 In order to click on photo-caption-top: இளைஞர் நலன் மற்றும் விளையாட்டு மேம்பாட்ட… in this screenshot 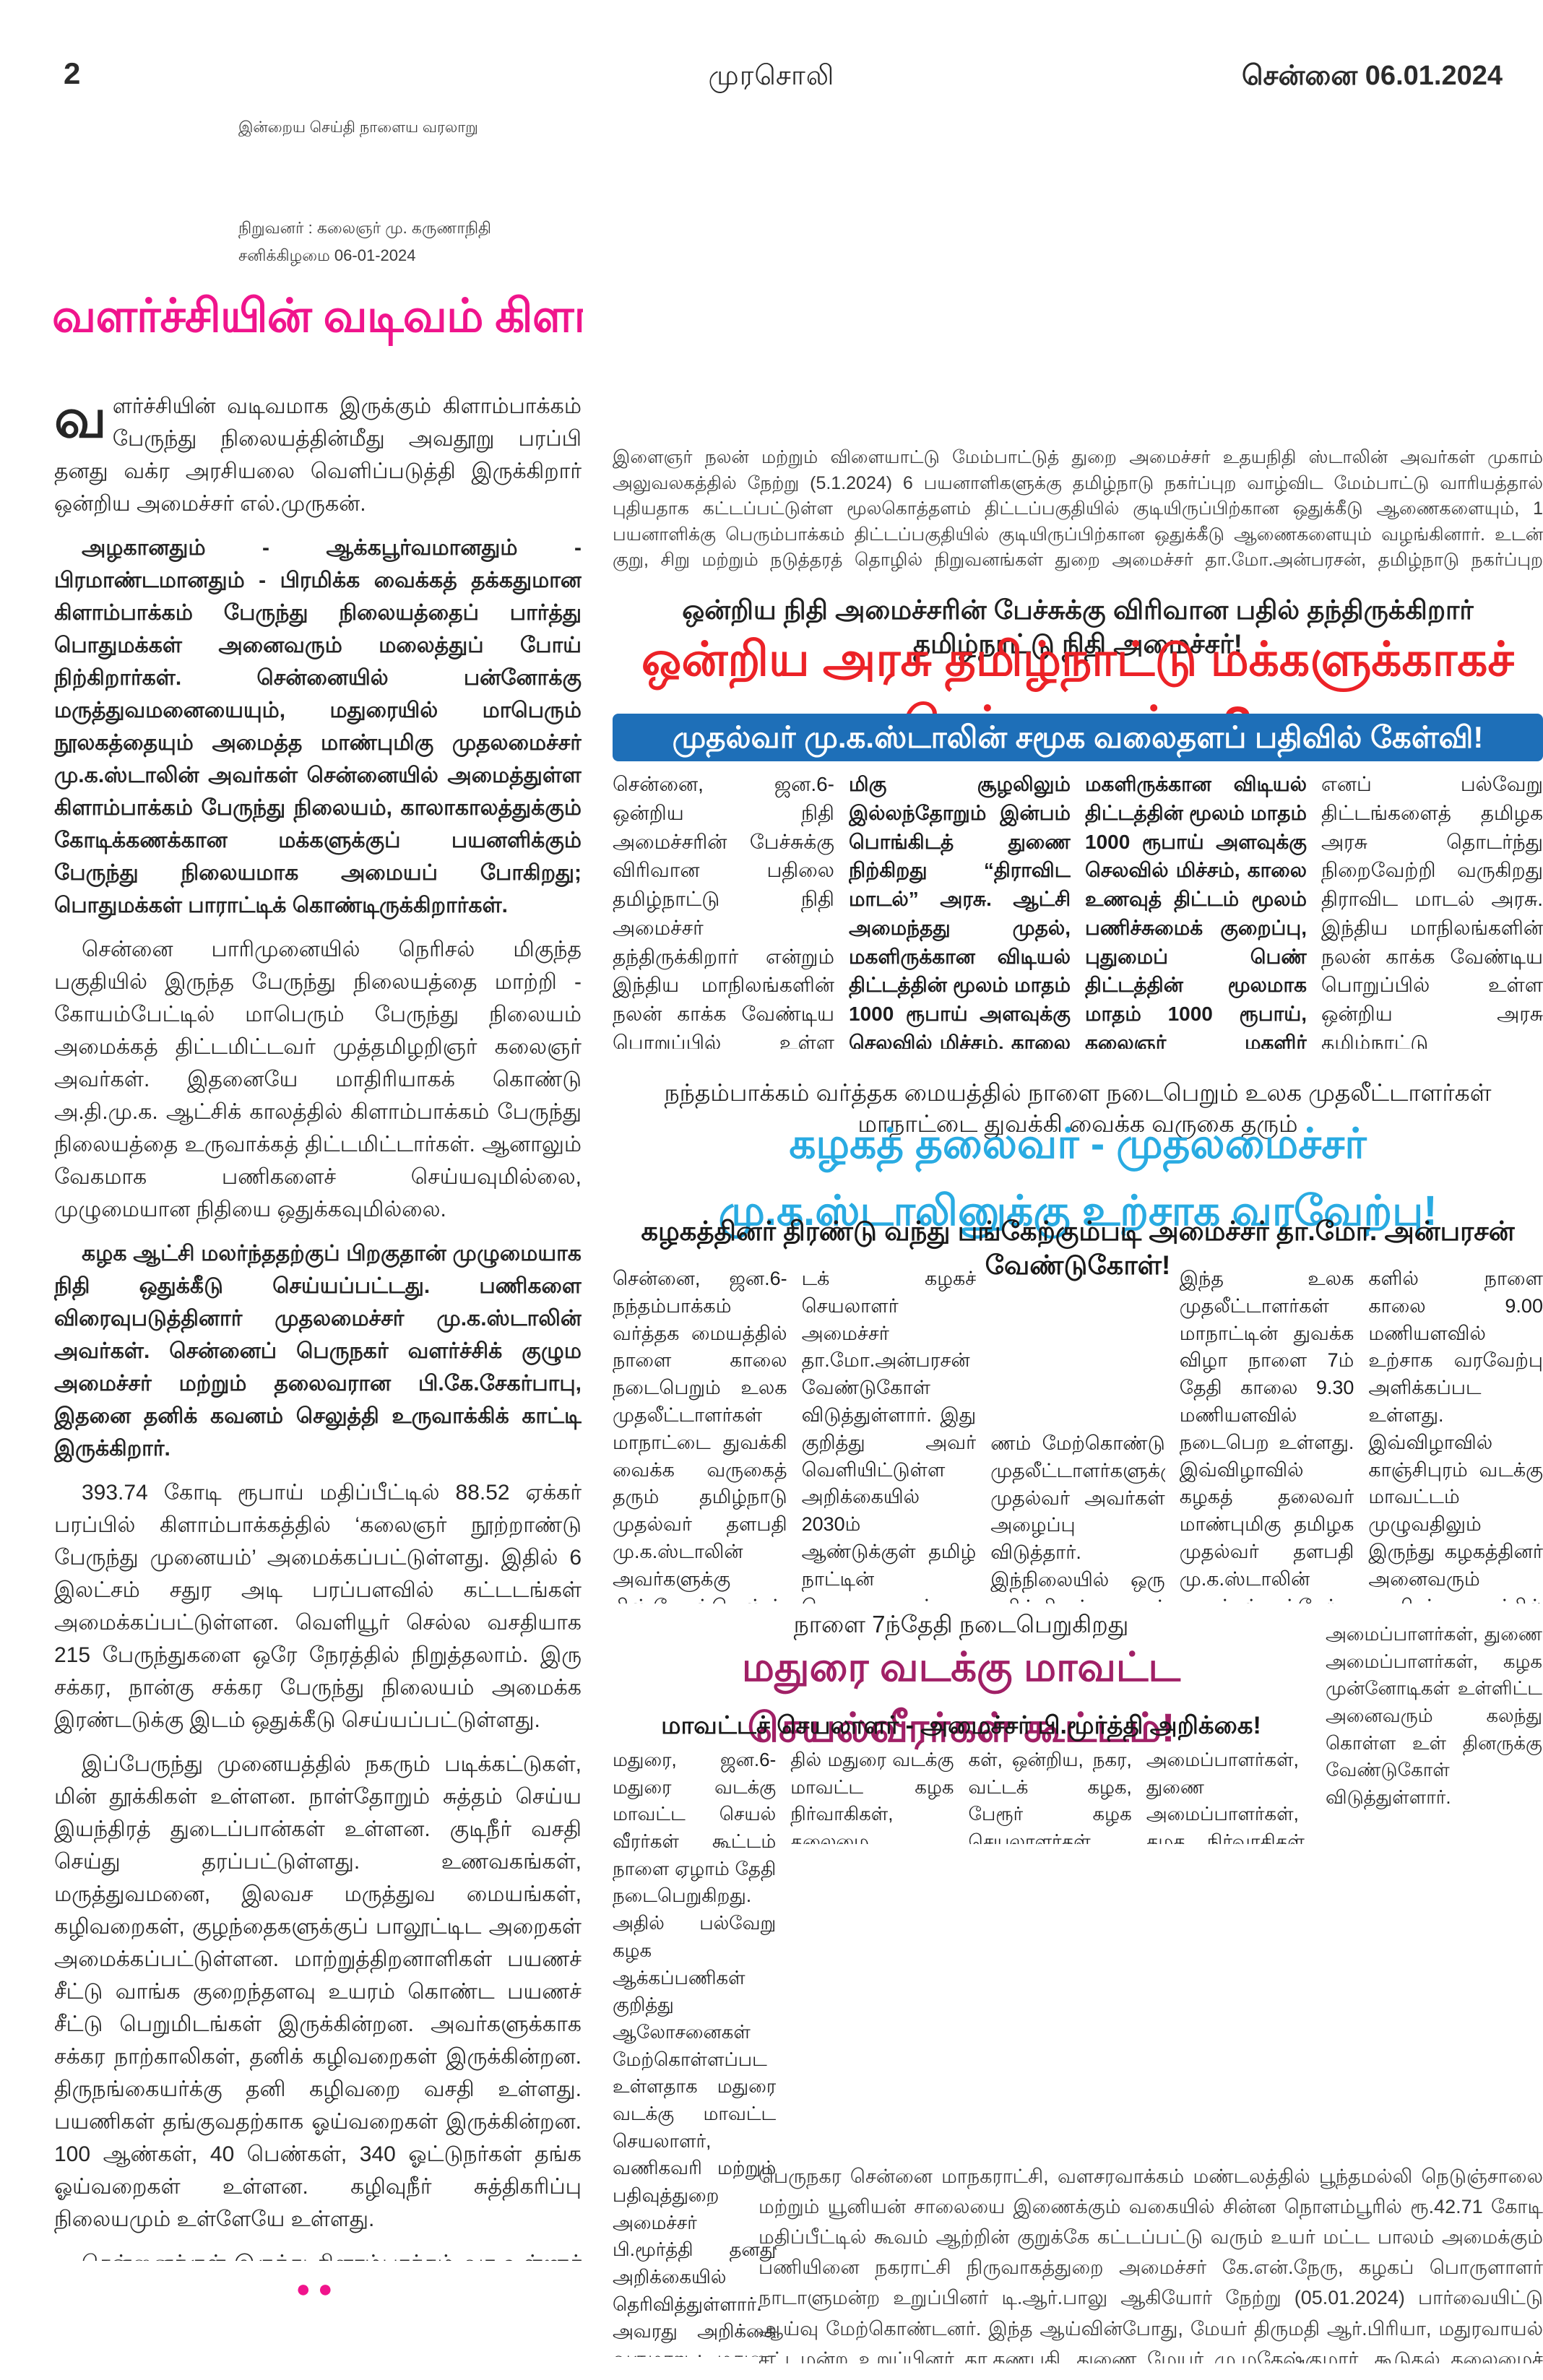, I will do `click(1078, 508)`.